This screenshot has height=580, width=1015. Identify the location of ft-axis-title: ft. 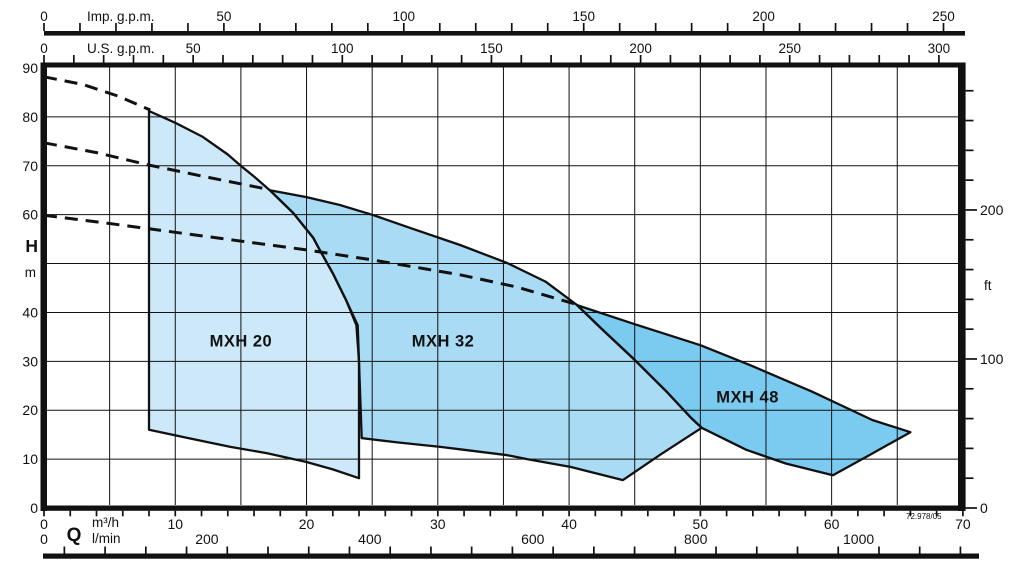
(988, 285).